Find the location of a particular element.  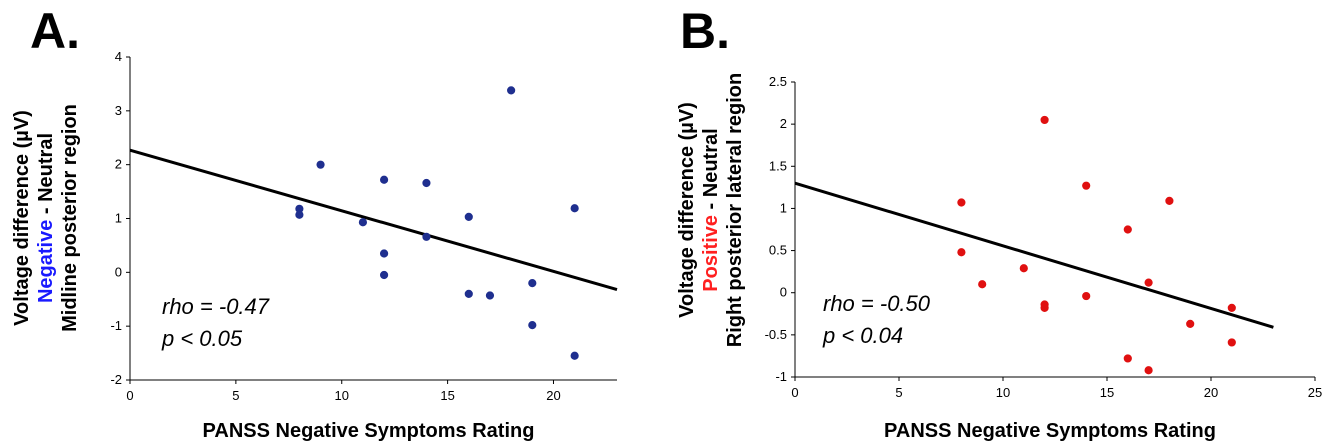

y-axis-label-line: Midline posterior region is located at coordinates (70, 218).